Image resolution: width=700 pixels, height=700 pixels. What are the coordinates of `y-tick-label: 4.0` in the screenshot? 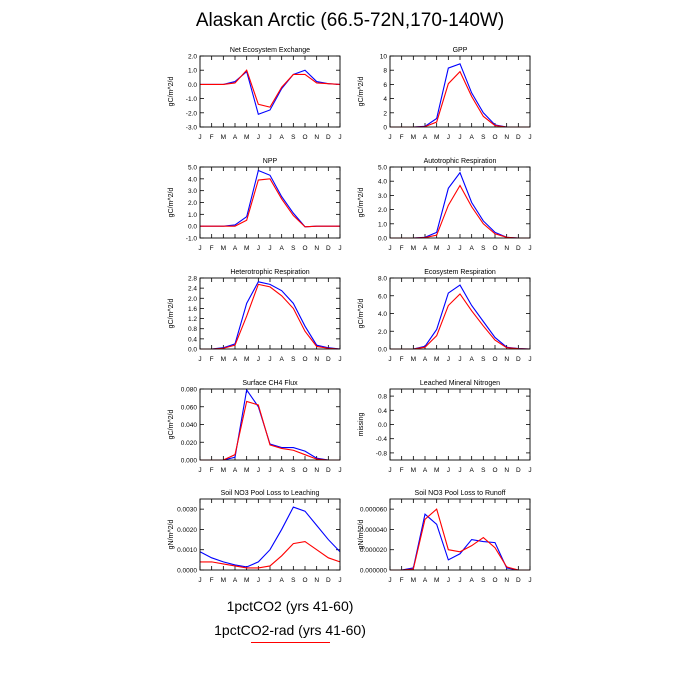 It's located at (382, 182).